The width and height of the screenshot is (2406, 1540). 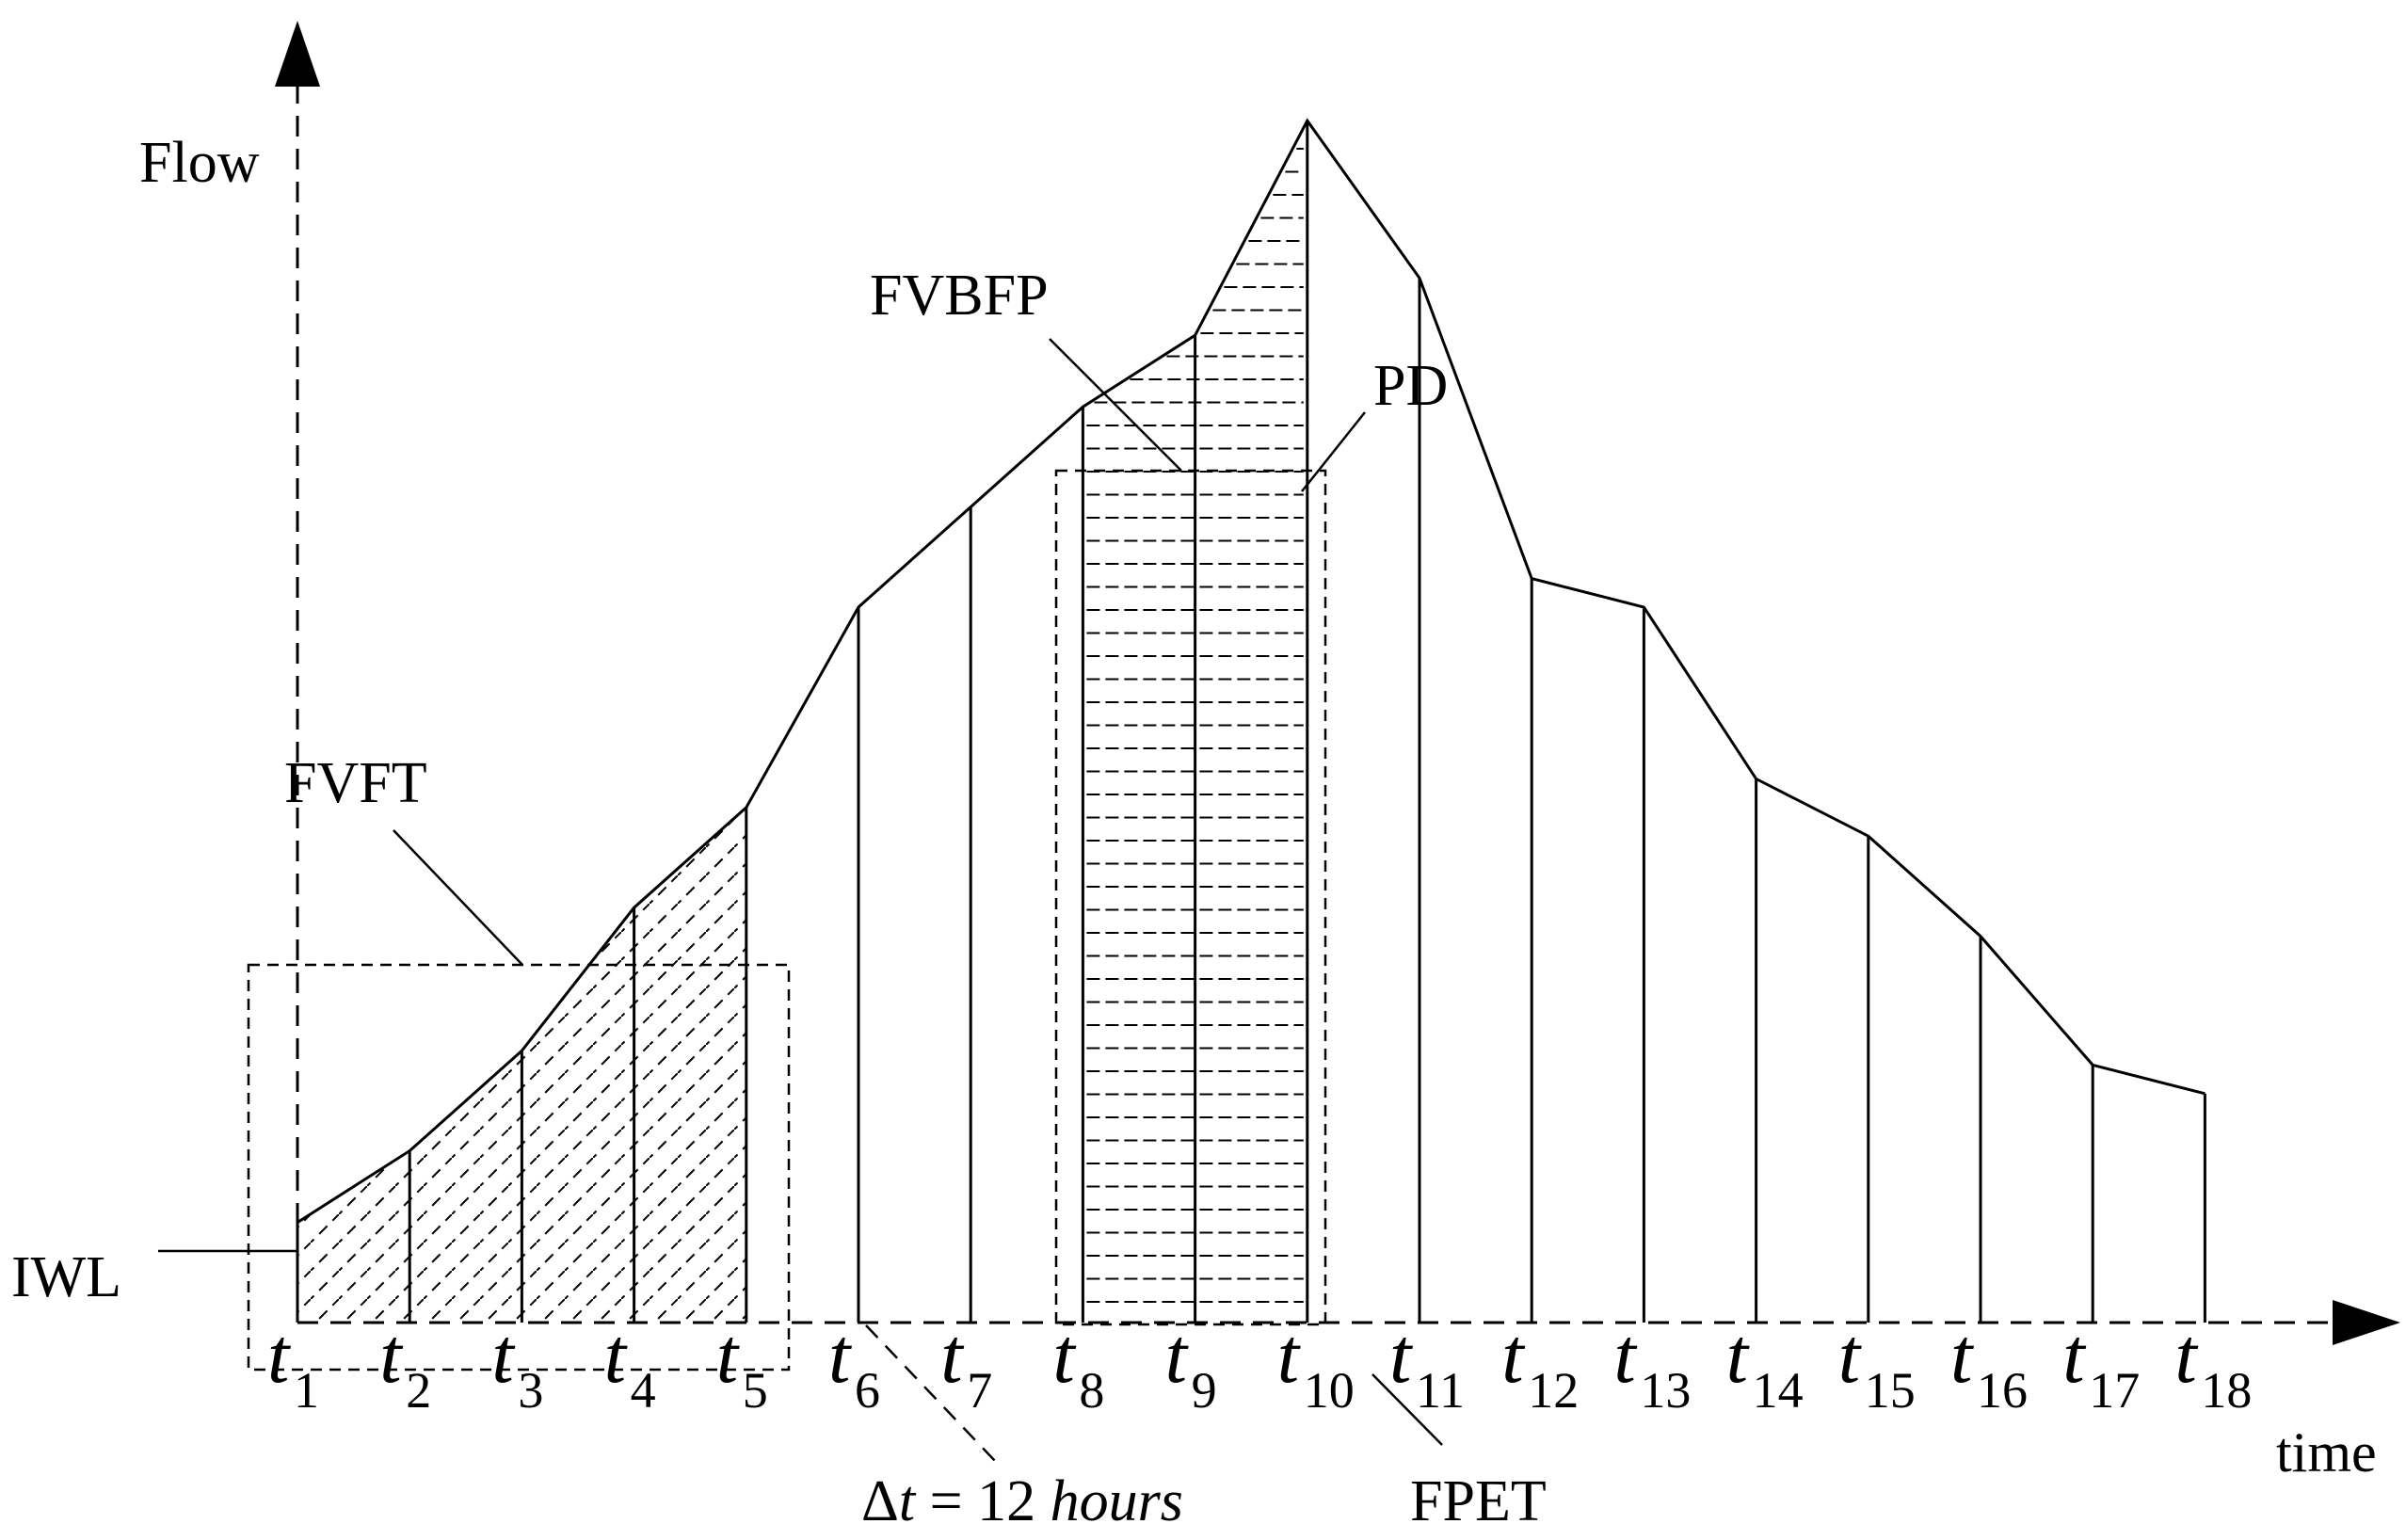 I want to click on tick-label-t10: t 10, so click(x=1316, y=1365).